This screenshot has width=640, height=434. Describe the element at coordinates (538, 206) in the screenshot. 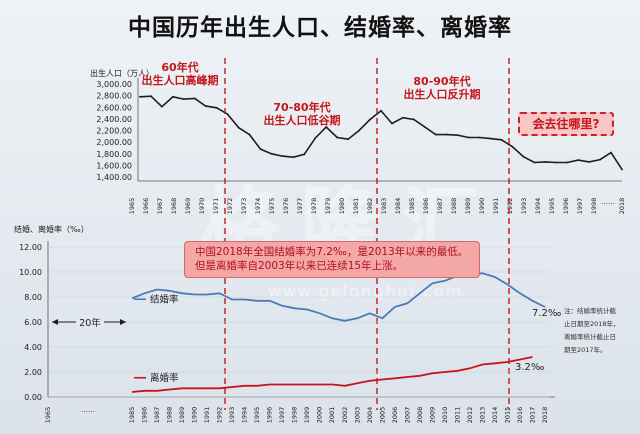

I see `top-xtick-label: 1994` at that location.